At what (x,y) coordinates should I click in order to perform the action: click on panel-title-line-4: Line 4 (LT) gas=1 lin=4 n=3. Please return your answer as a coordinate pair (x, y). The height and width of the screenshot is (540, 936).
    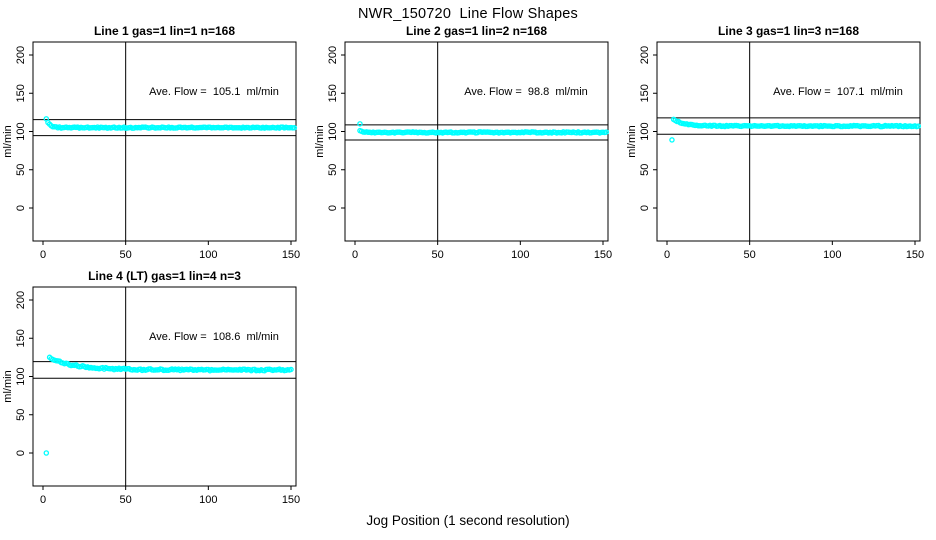
    Looking at the image, I should click on (164, 276).